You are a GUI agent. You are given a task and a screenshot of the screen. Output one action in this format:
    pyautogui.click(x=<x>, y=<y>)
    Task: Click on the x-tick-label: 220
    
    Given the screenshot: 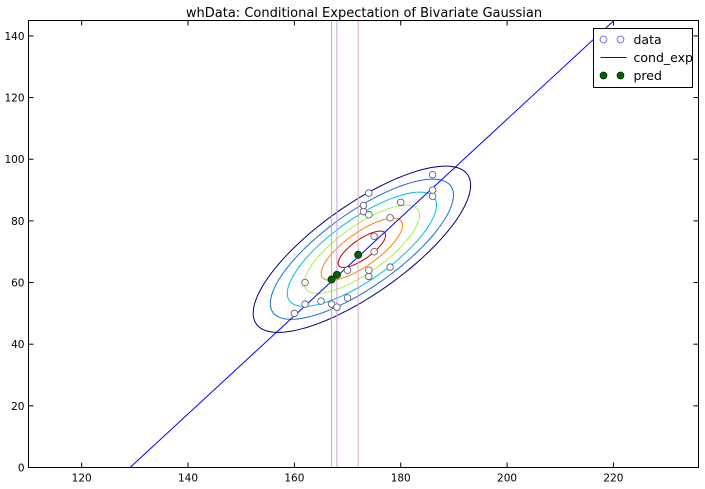 What is the action you would take?
    pyautogui.click(x=613, y=479)
    